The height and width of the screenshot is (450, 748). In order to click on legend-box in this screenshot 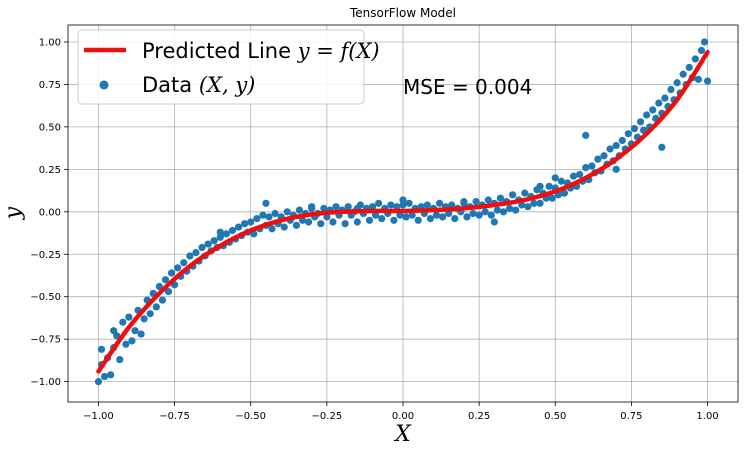, I will do `click(221, 67)`.